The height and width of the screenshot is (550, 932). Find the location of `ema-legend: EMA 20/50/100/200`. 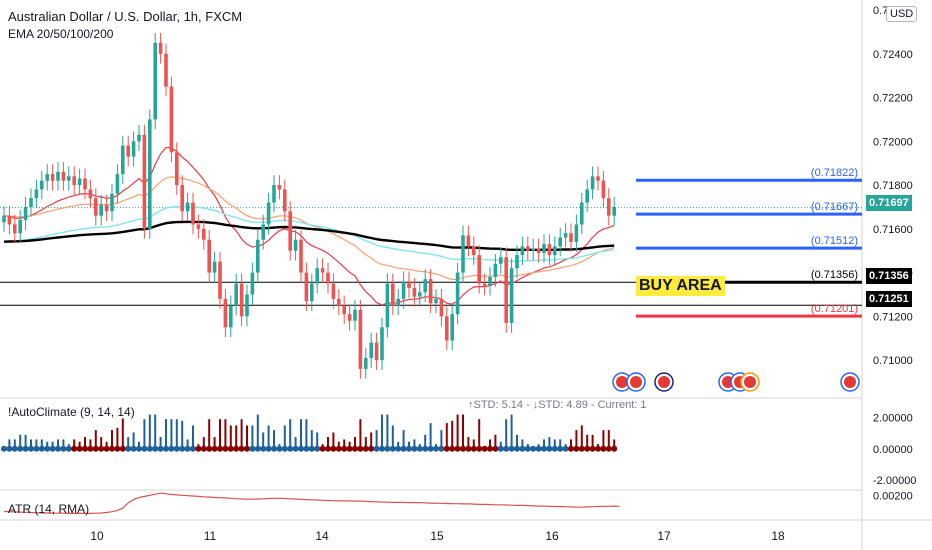

ema-legend: EMA 20/50/100/200 is located at coordinates (61, 34).